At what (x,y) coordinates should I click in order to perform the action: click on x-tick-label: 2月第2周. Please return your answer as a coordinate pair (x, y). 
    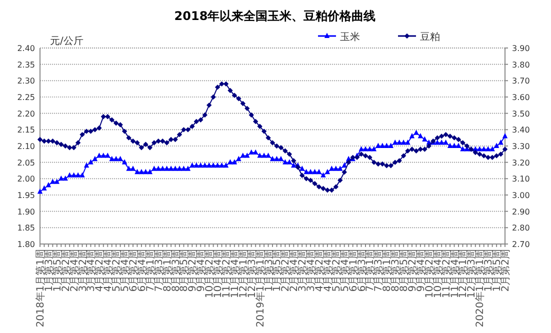
    Looking at the image, I should click on (506, 270).